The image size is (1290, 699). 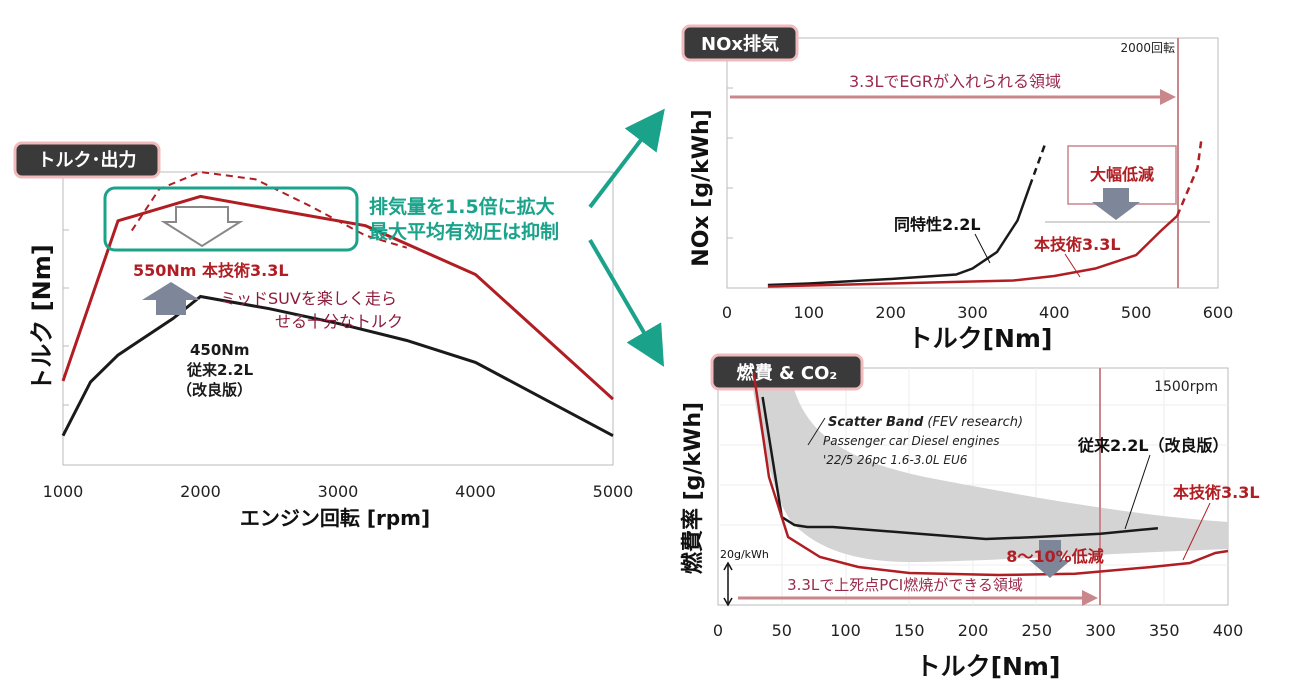 I want to click on nox-old-line, so click(x=899, y=236).